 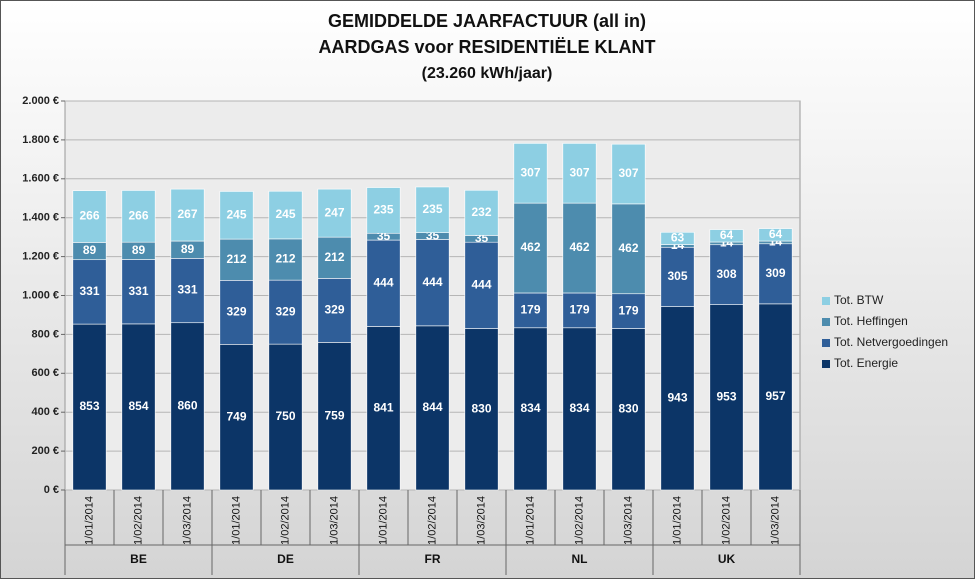 I want to click on data-label: 89, so click(x=90, y=250).